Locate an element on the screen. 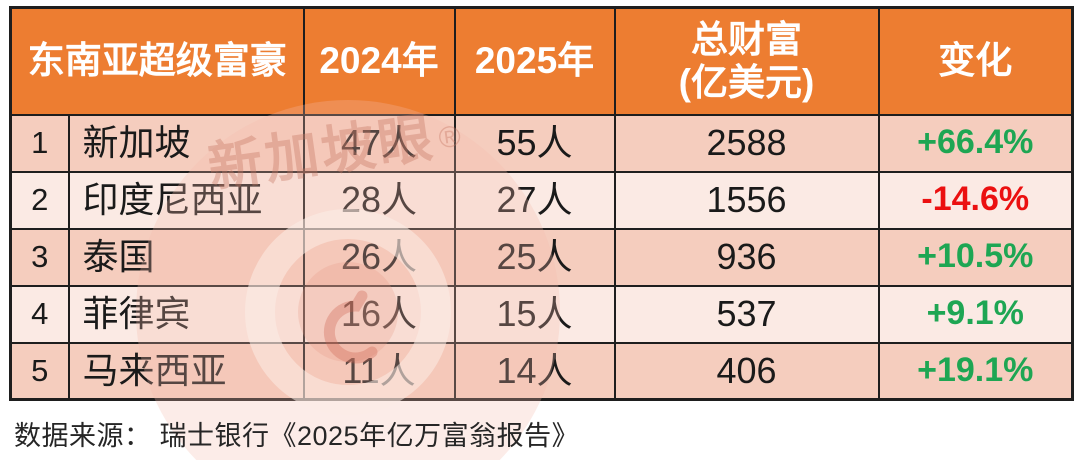  count-2025-cell: 25人 is located at coordinates (534, 257).